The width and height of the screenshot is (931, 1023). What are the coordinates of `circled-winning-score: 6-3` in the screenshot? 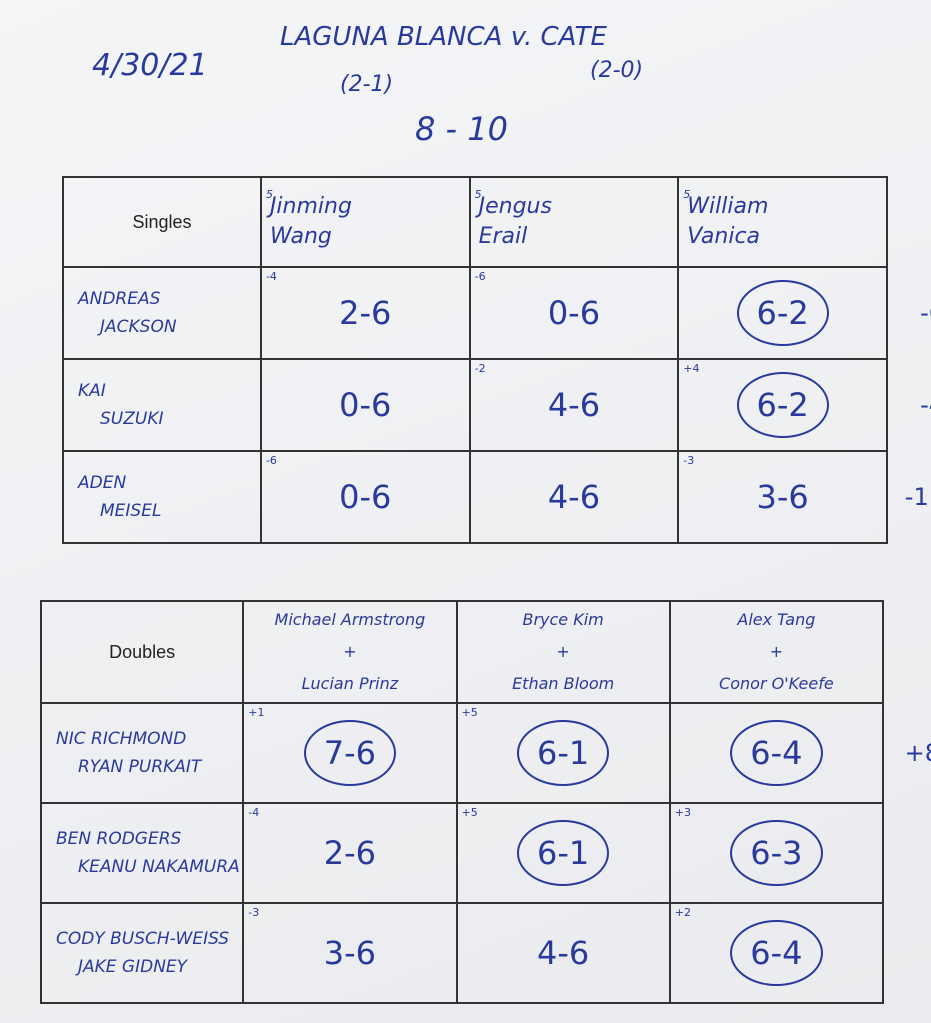 It's located at (776, 853).